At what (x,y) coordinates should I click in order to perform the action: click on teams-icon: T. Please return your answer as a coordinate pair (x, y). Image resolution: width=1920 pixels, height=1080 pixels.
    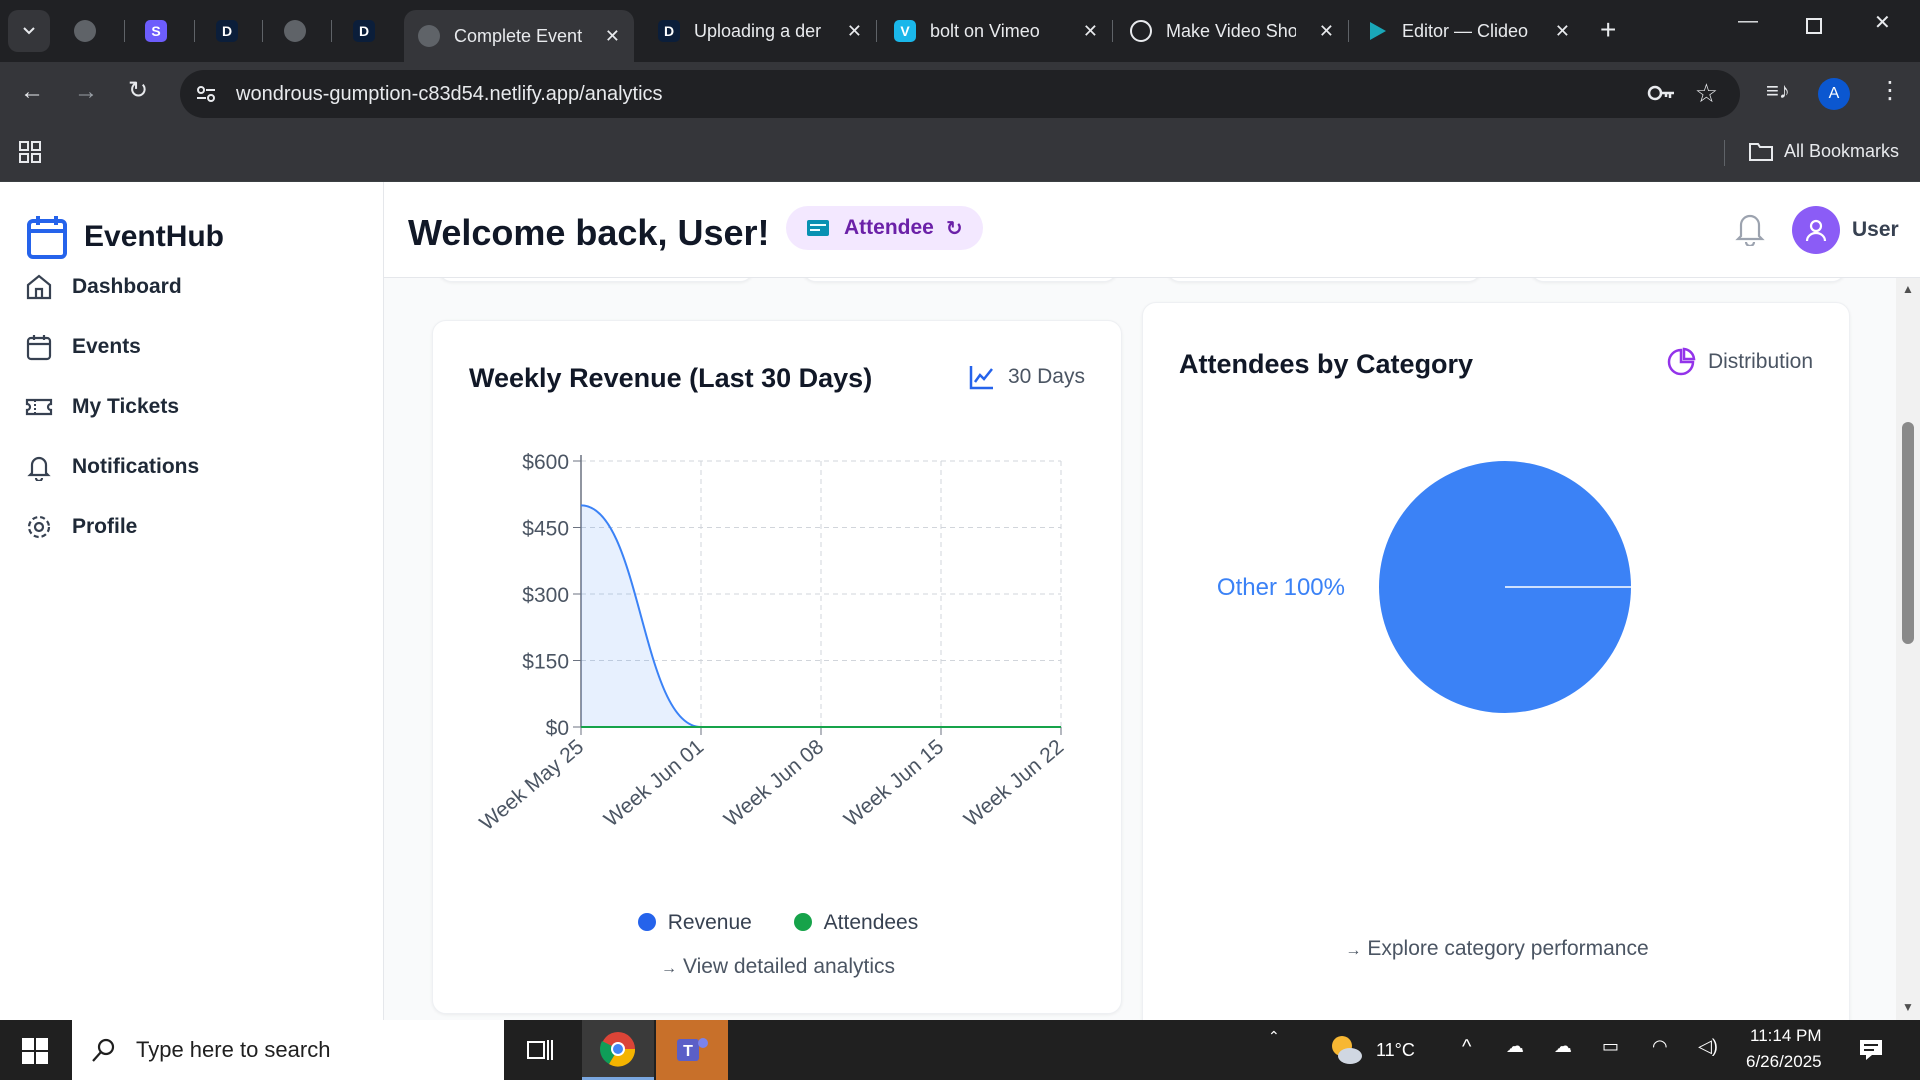
    Looking at the image, I should click on (692, 1049).